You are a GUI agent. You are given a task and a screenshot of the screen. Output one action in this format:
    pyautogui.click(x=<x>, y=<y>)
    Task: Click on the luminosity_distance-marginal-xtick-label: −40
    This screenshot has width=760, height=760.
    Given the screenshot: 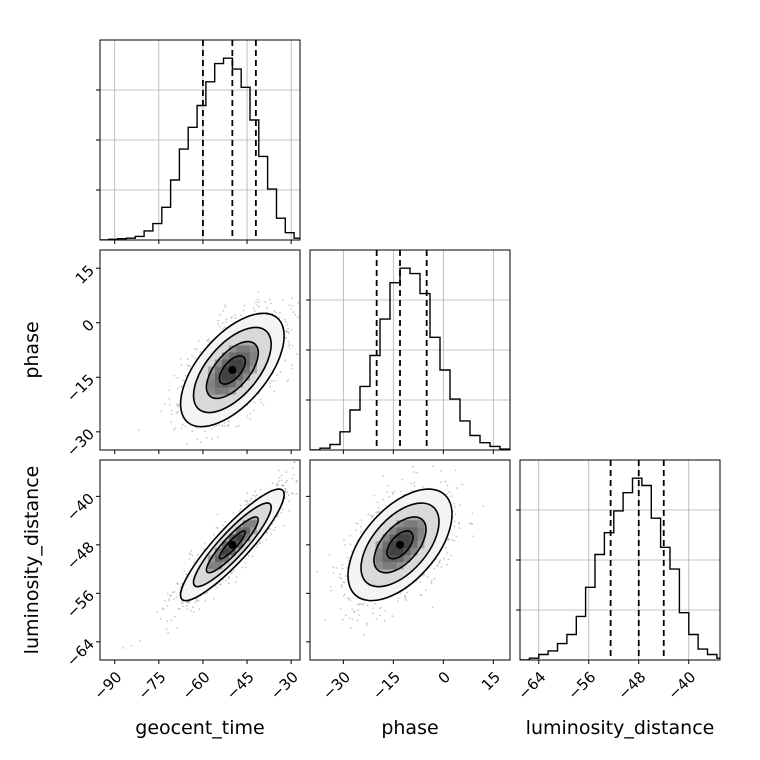 What is the action you would take?
    pyautogui.click(x=681, y=685)
    